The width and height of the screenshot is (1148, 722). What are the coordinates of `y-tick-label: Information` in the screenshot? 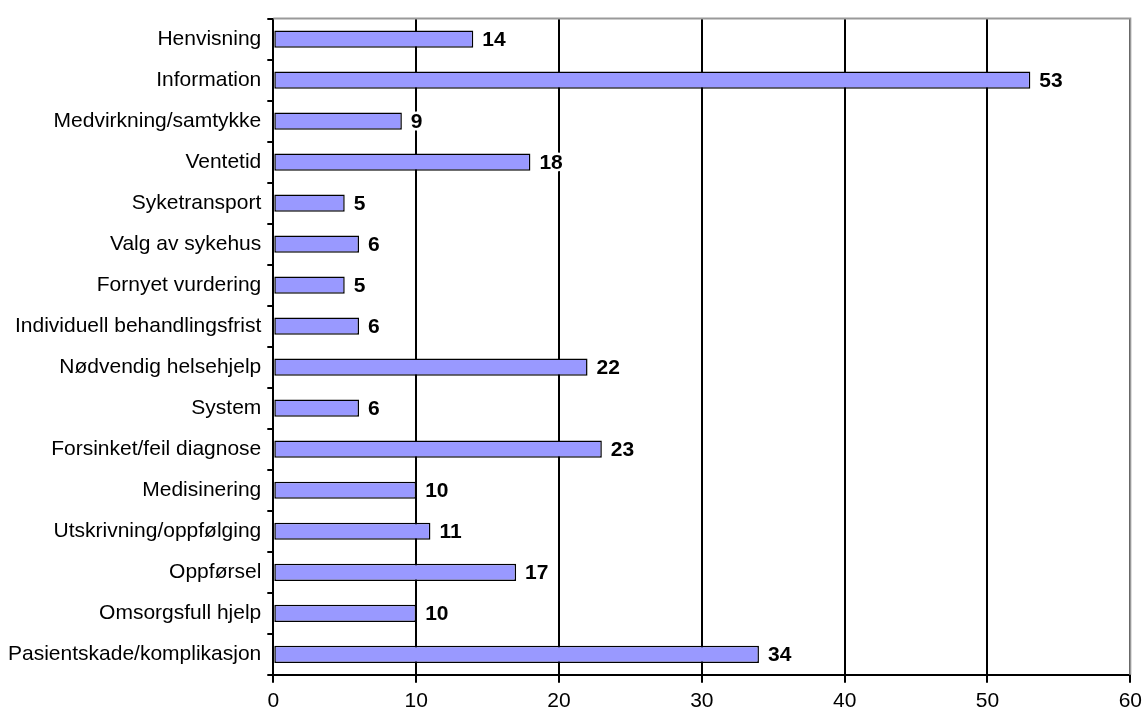 It's located at (209, 78).